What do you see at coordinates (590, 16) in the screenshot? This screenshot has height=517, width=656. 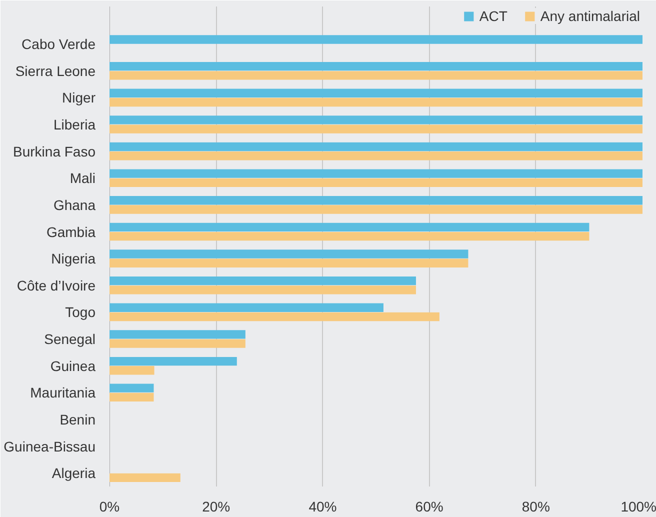 I see `legend-label: Any antimalarial` at bounding box center [590, 16].